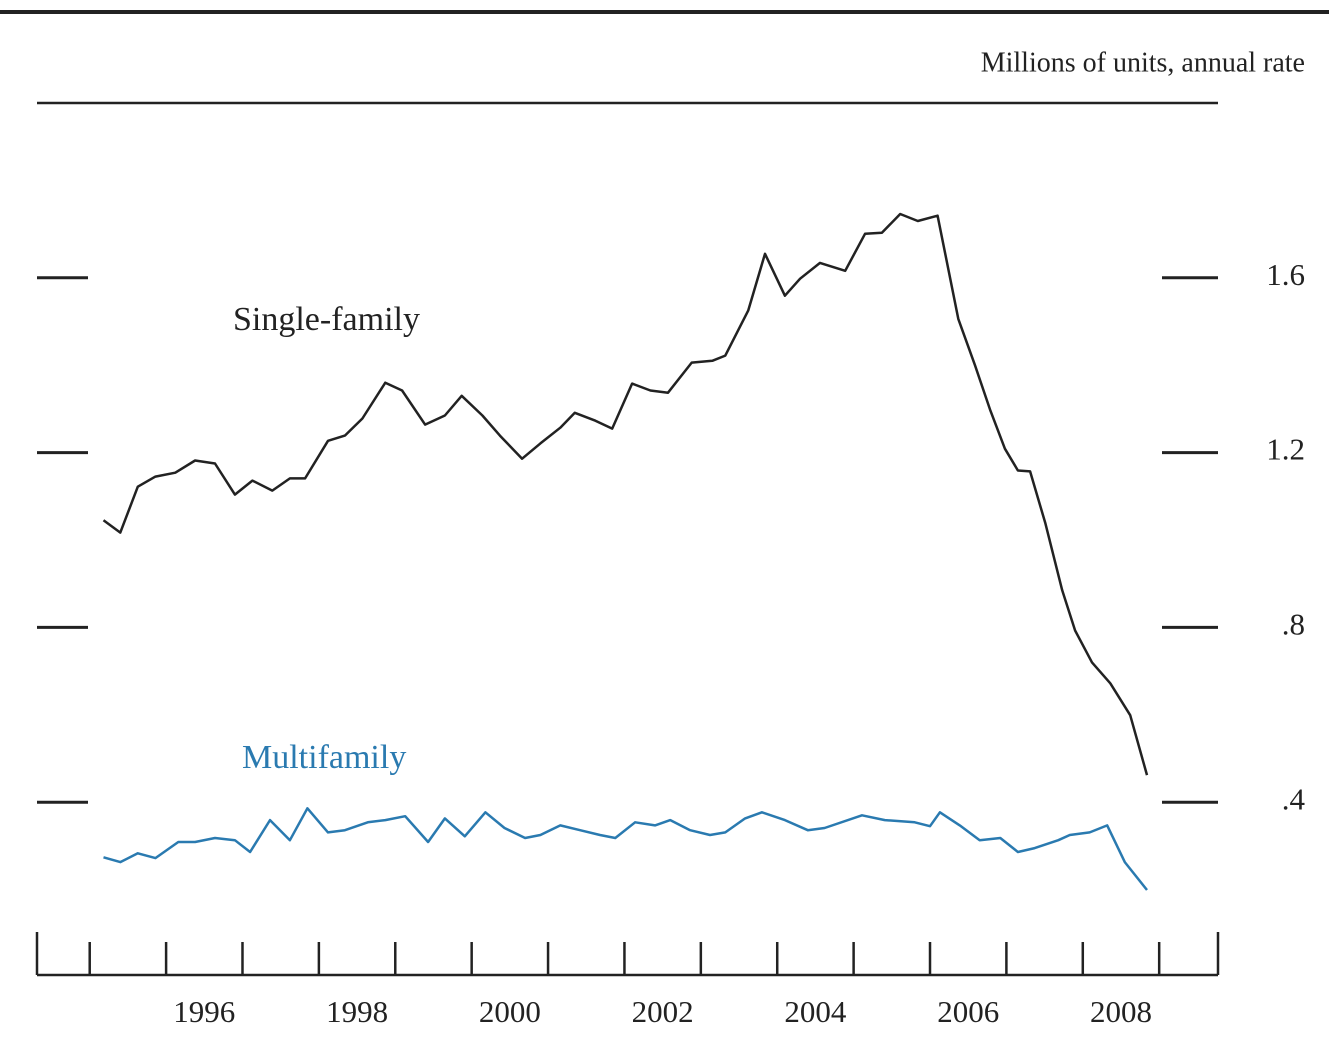  What do you see at coordinates (357, 1011) in the screenshot?
I see `x-tick-label: 1998` at bounding box center [357, 1011].